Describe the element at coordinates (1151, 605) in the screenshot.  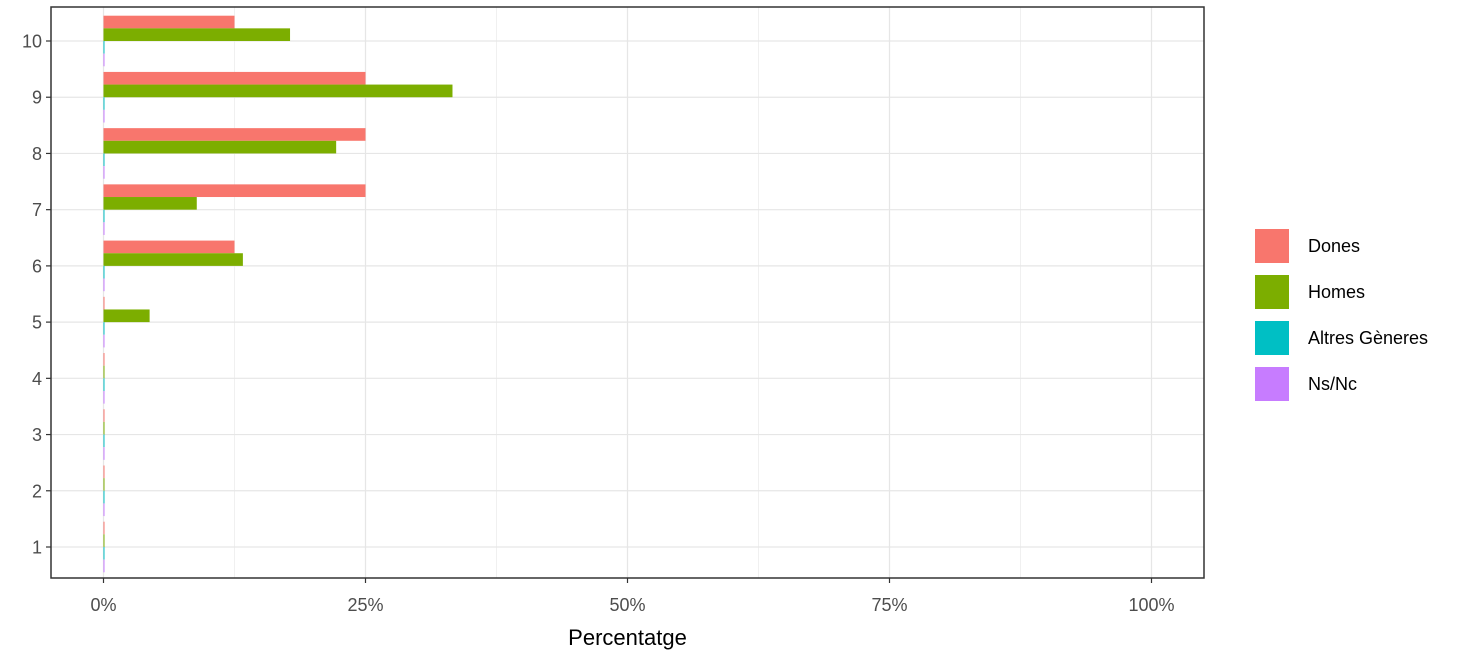
I see `x-tick-label: 100%` at that location.